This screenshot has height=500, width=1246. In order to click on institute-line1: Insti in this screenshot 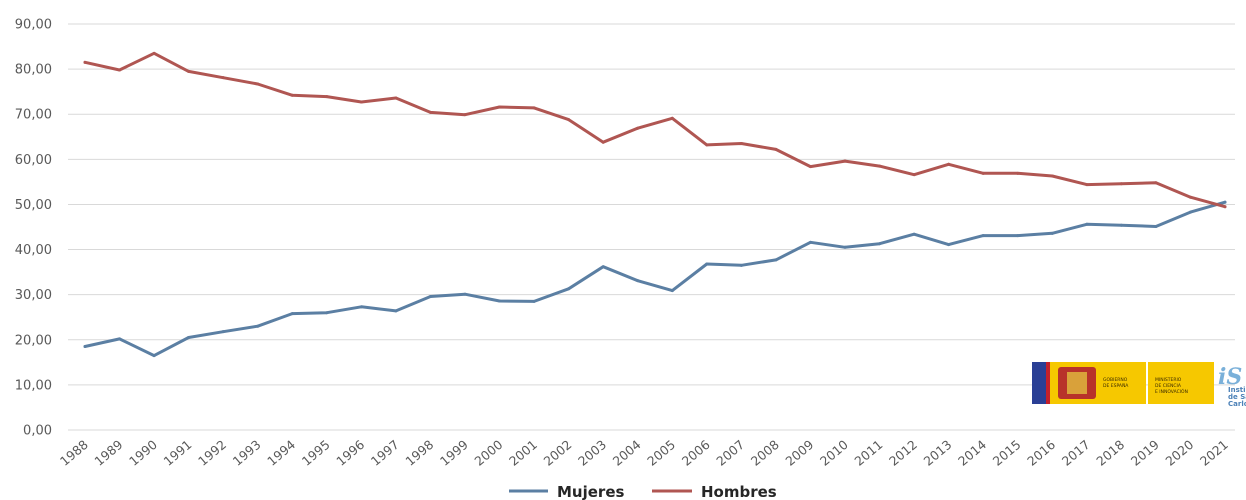, I will do `click(1237, 390)`.